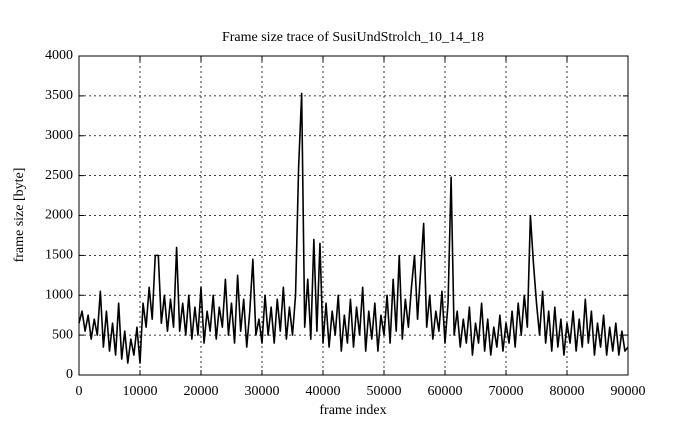  What do you see at coordinates (69, 374) in the screenshot?
I see `y-tick-label: 0` at bounding box center [69, 374].